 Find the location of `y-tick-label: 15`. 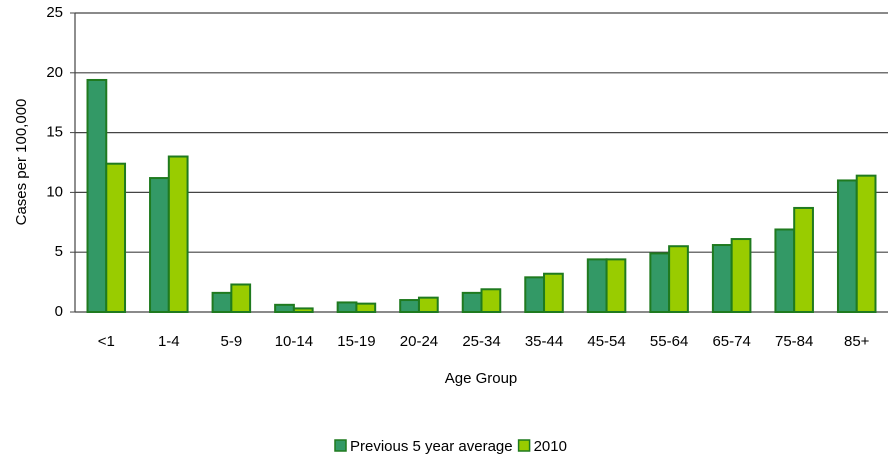

y-tick-label: 15 is located at coordinates (54, 132).